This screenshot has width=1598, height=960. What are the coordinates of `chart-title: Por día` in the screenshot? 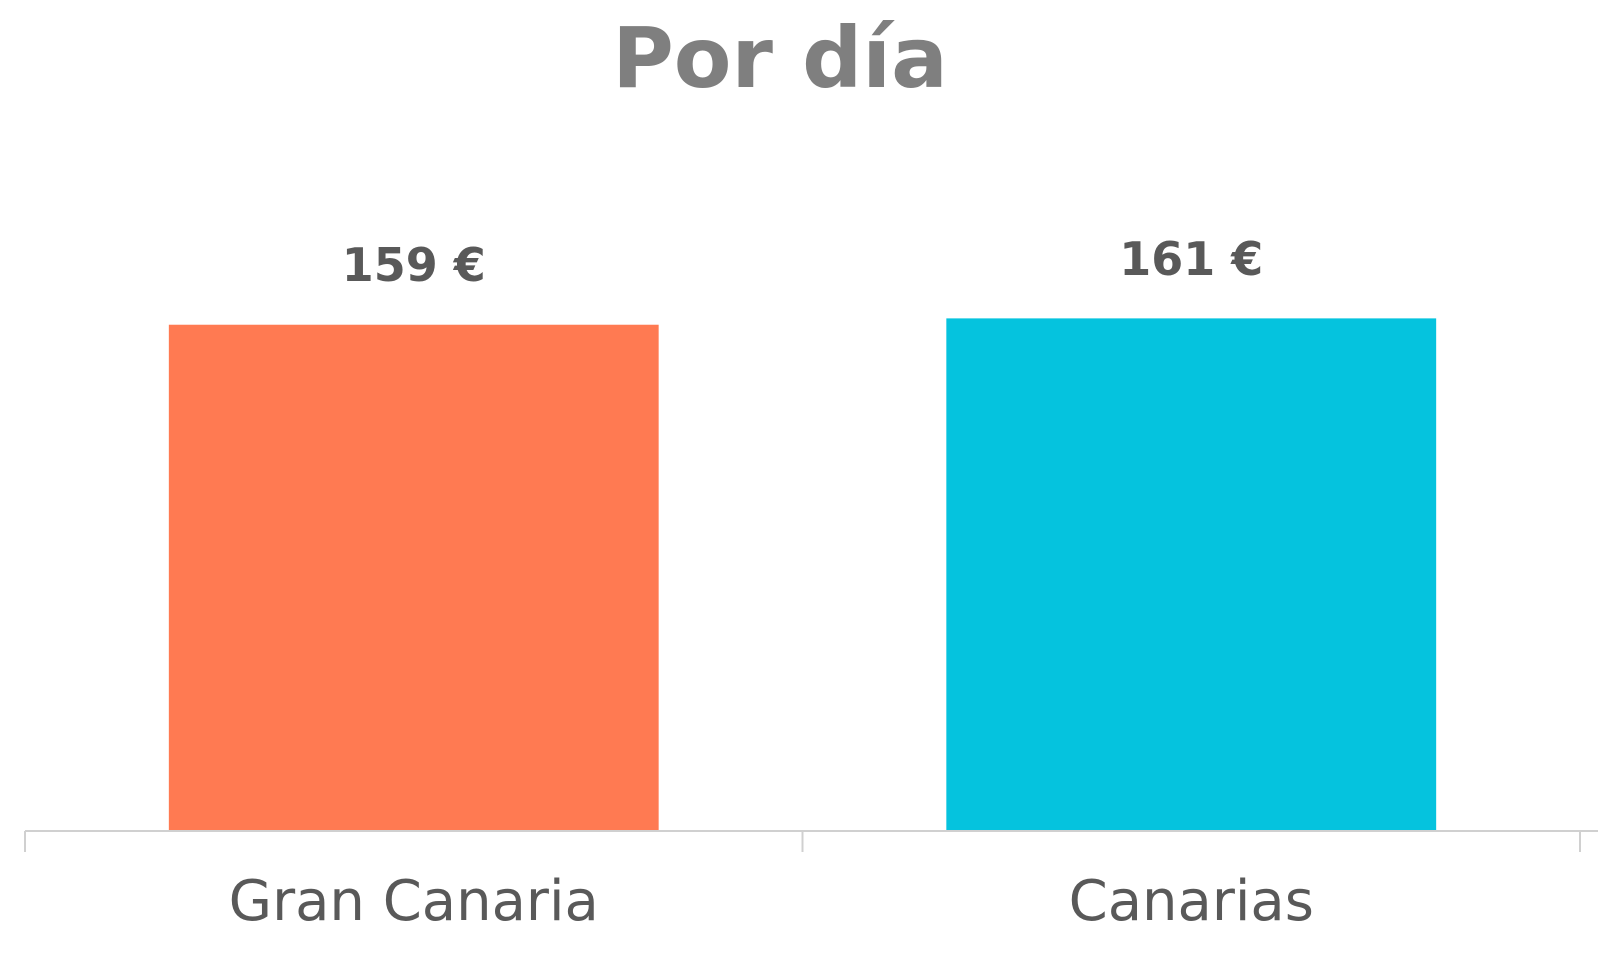 It's located at (780, 58).